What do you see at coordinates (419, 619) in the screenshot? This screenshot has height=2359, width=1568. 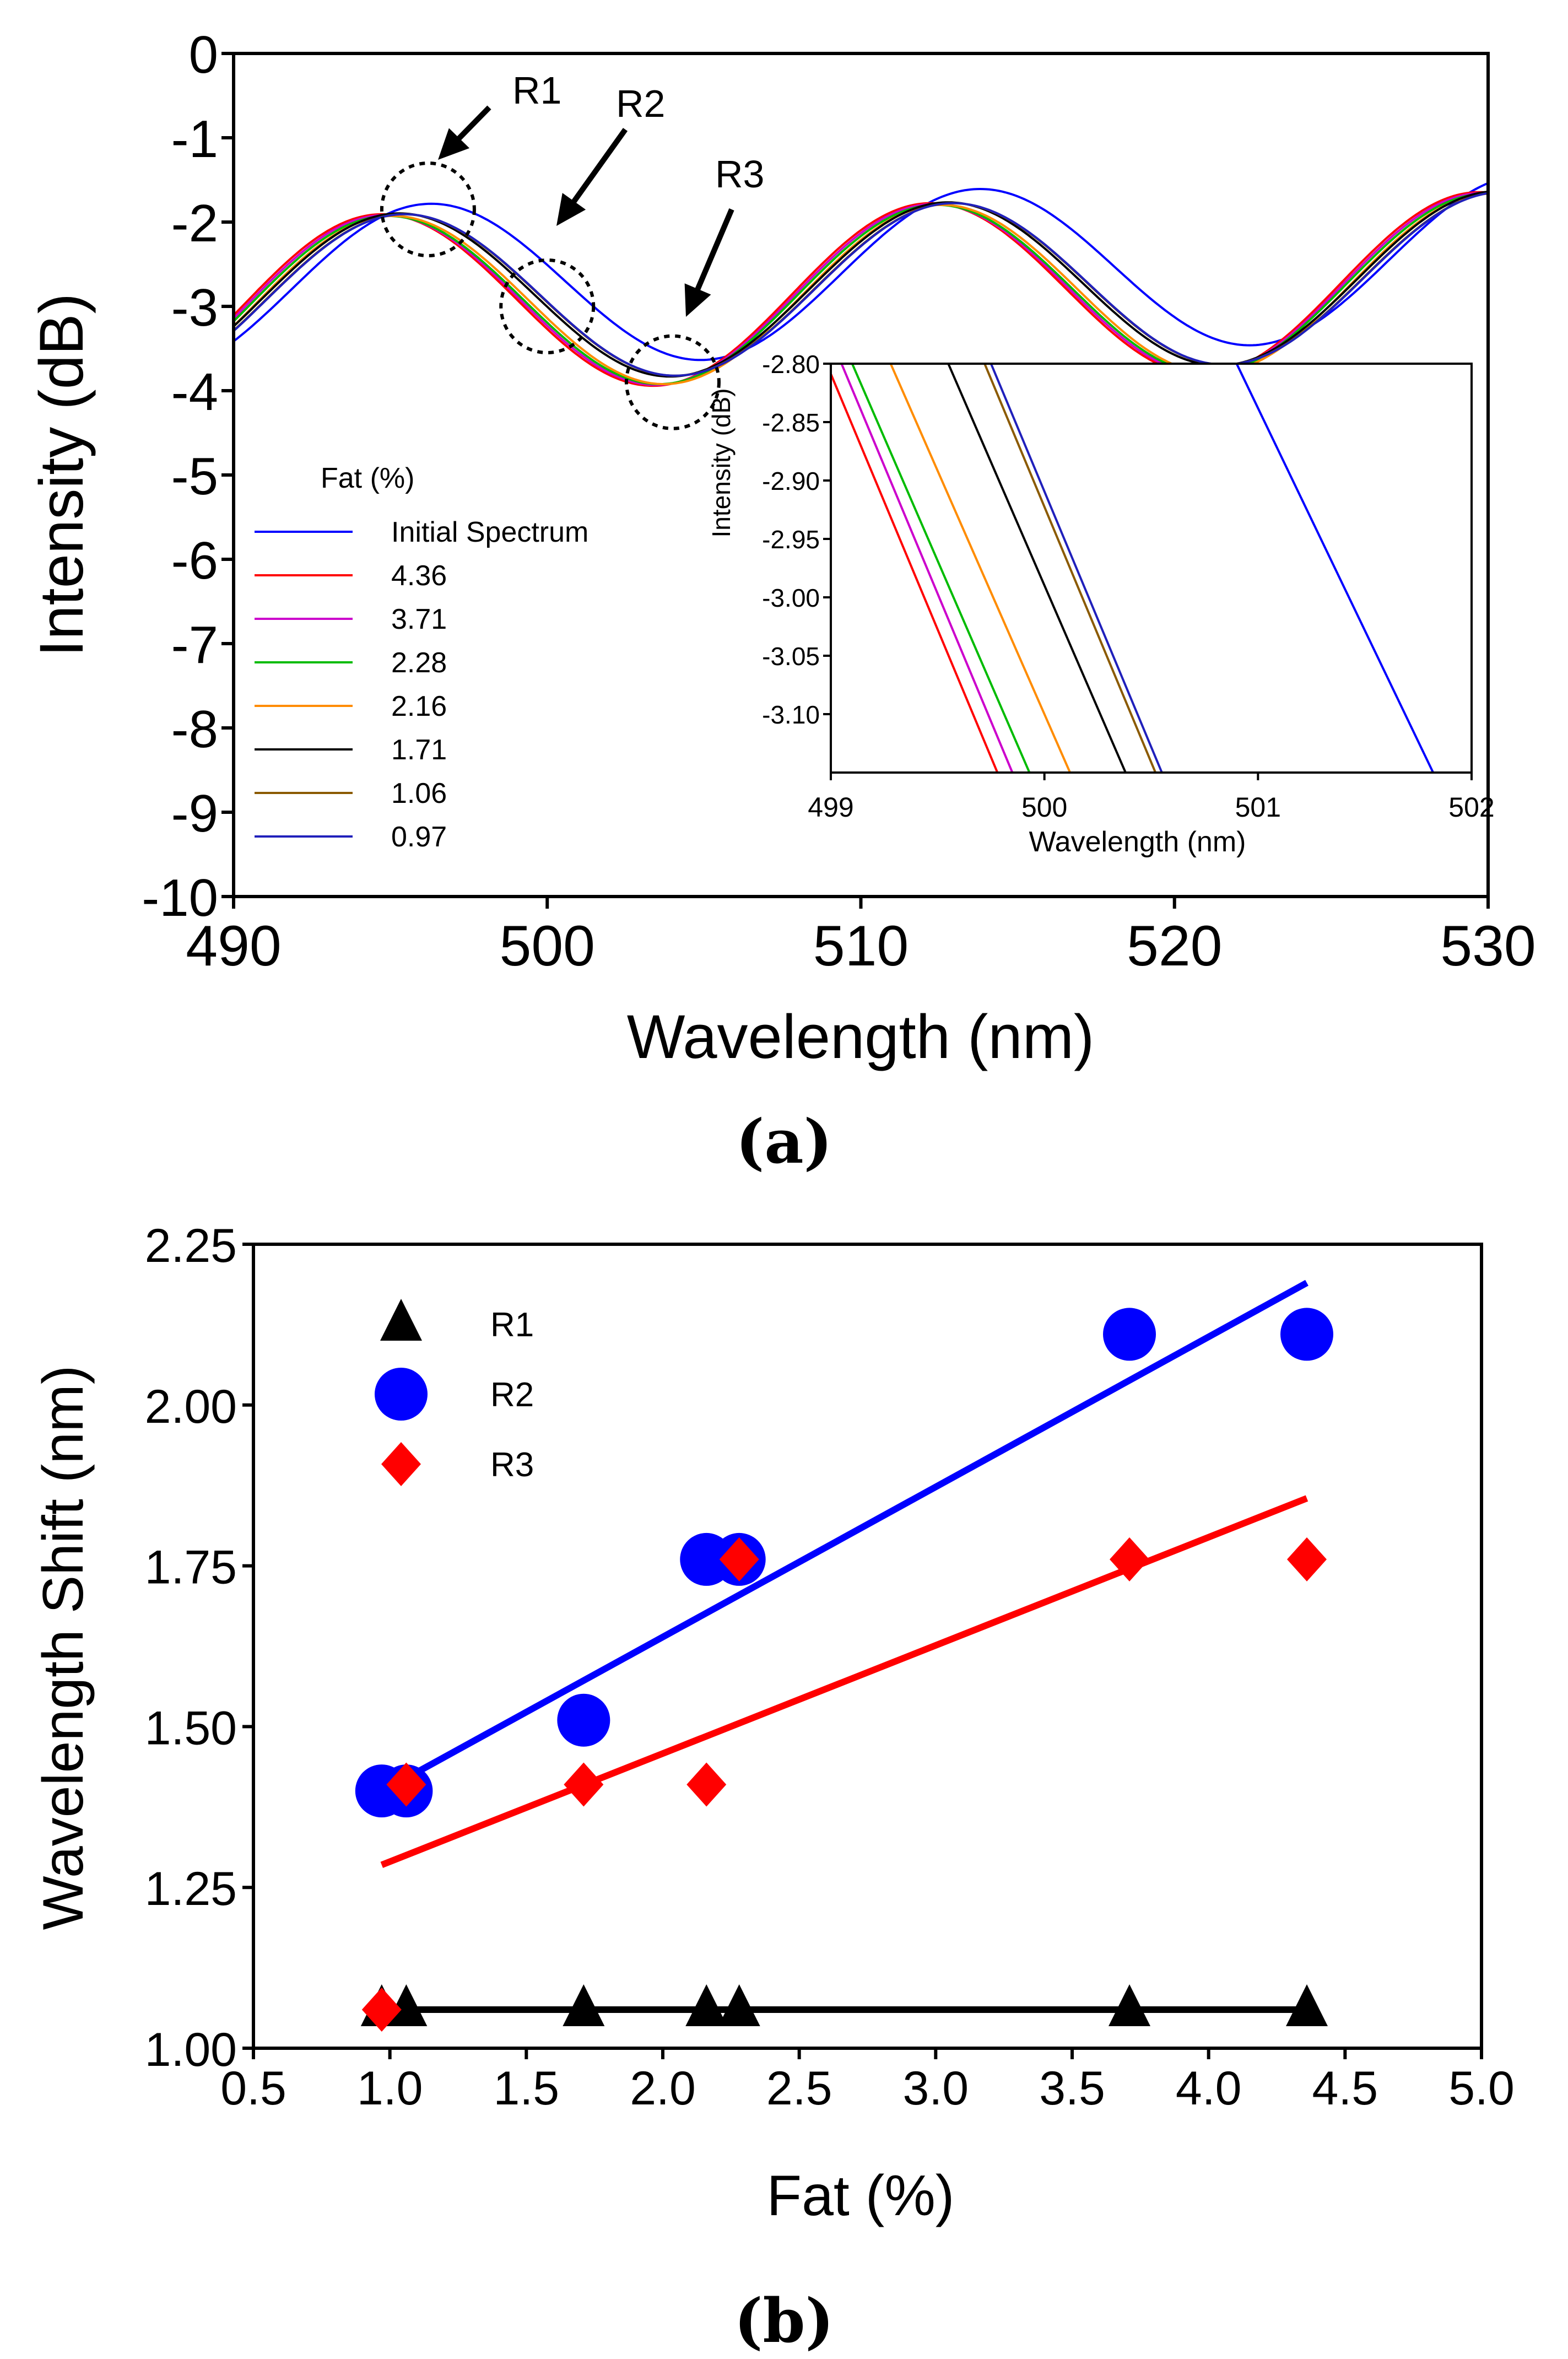 I see `legend-label: 3.71` at bounding box center [419, 619].